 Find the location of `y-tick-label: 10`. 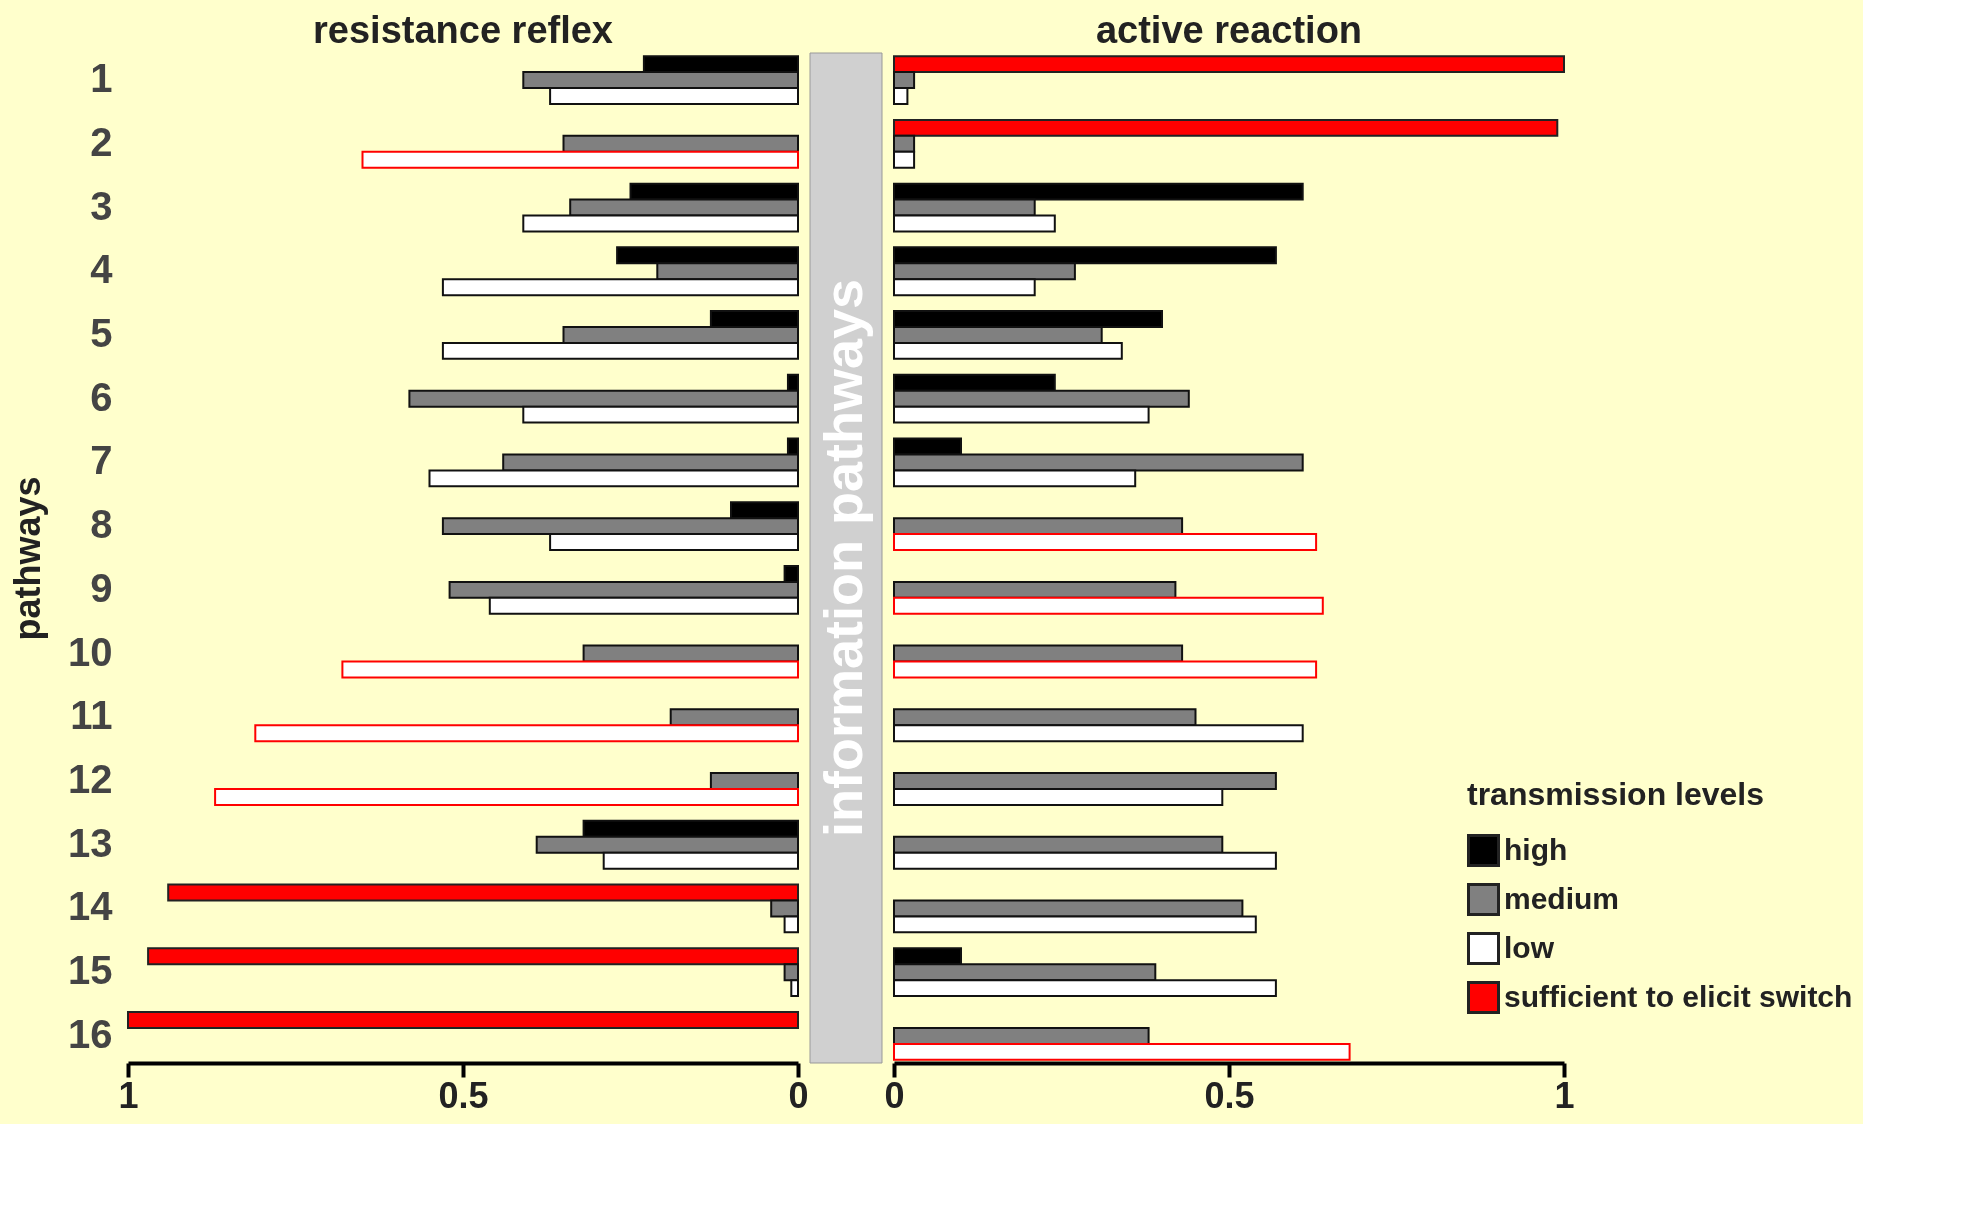

y-tick-label: 10 is located at coordinates (90, 651).